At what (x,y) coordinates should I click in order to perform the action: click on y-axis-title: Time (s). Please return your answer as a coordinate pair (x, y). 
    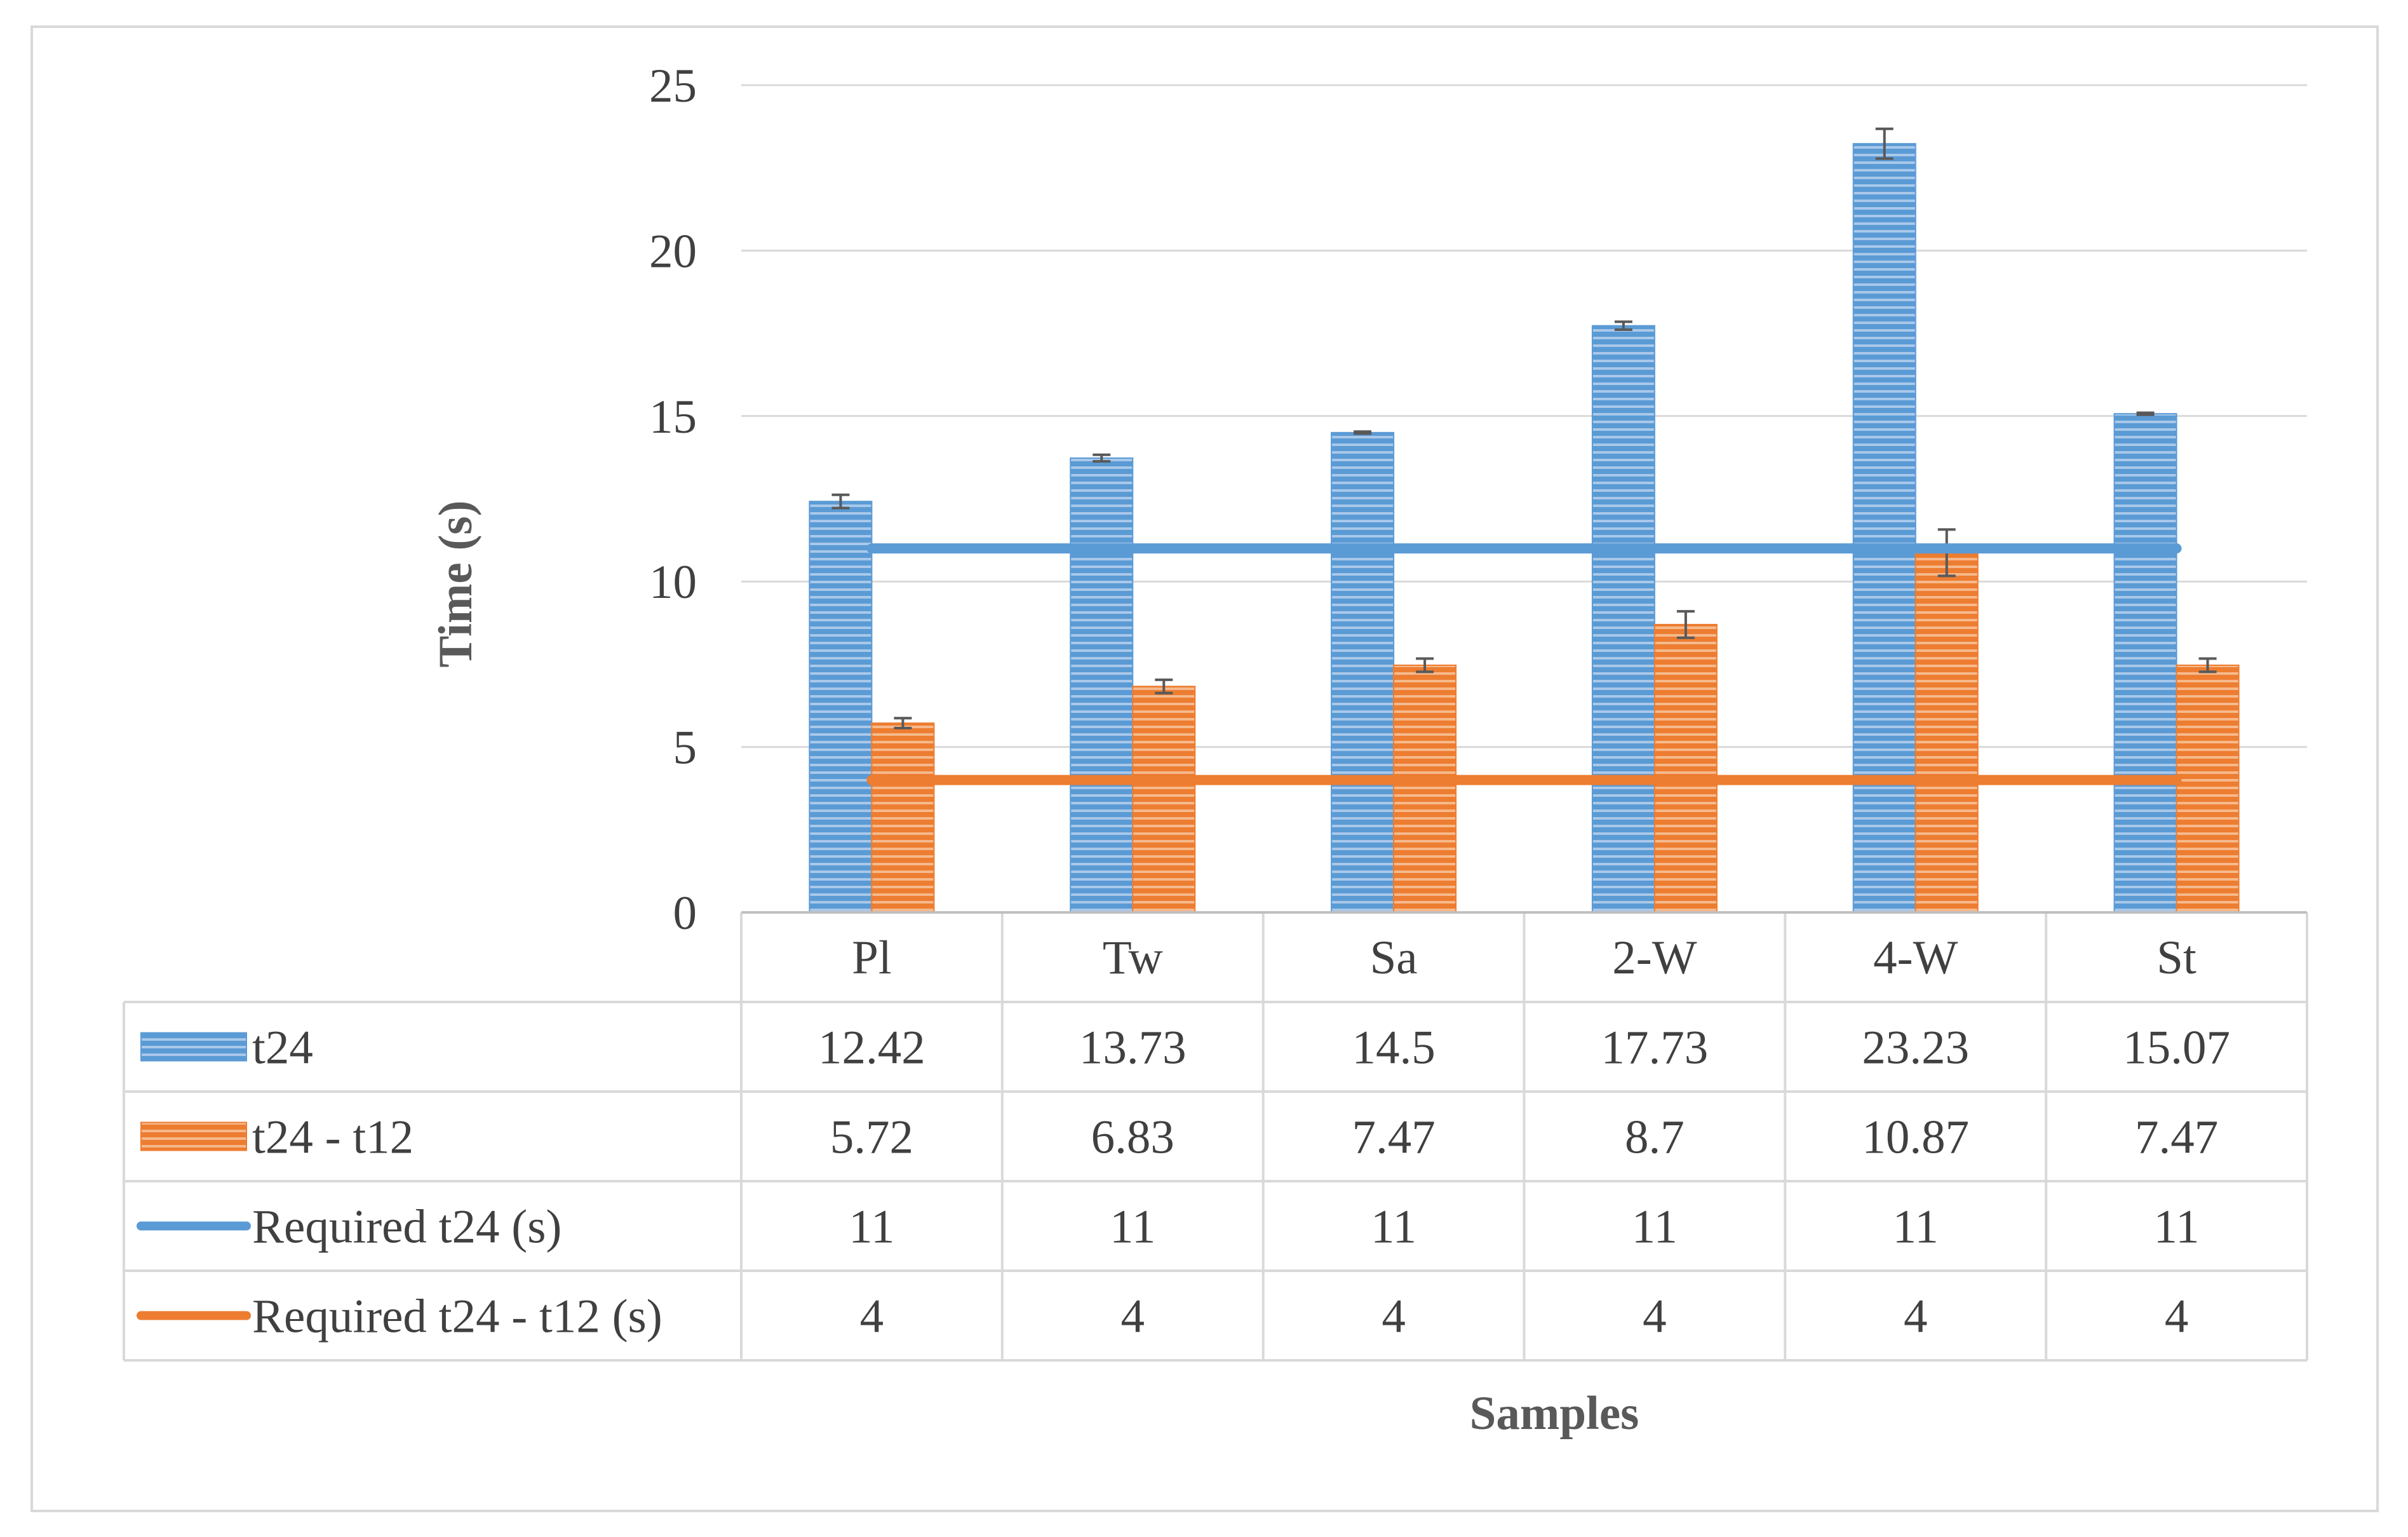
    Looking at the image, I should click on (455, 583).